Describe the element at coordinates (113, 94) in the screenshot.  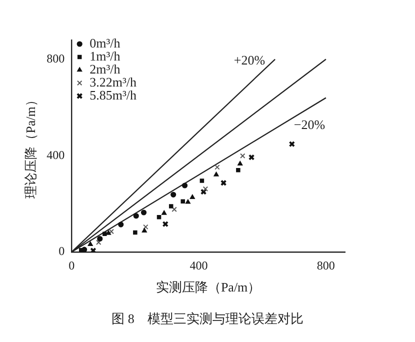
I see `legend-label: 5.85m³/h` at that location.